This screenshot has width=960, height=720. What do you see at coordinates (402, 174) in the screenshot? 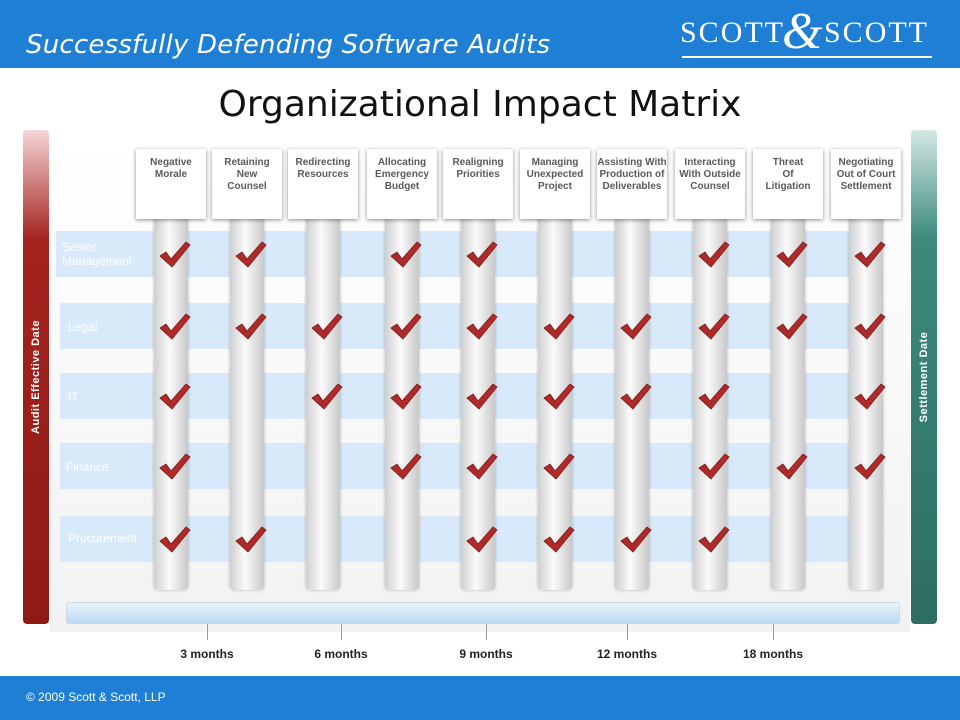
I see `column-header-label: Allocating Emergency Budget` at bounding box center [402, 174].